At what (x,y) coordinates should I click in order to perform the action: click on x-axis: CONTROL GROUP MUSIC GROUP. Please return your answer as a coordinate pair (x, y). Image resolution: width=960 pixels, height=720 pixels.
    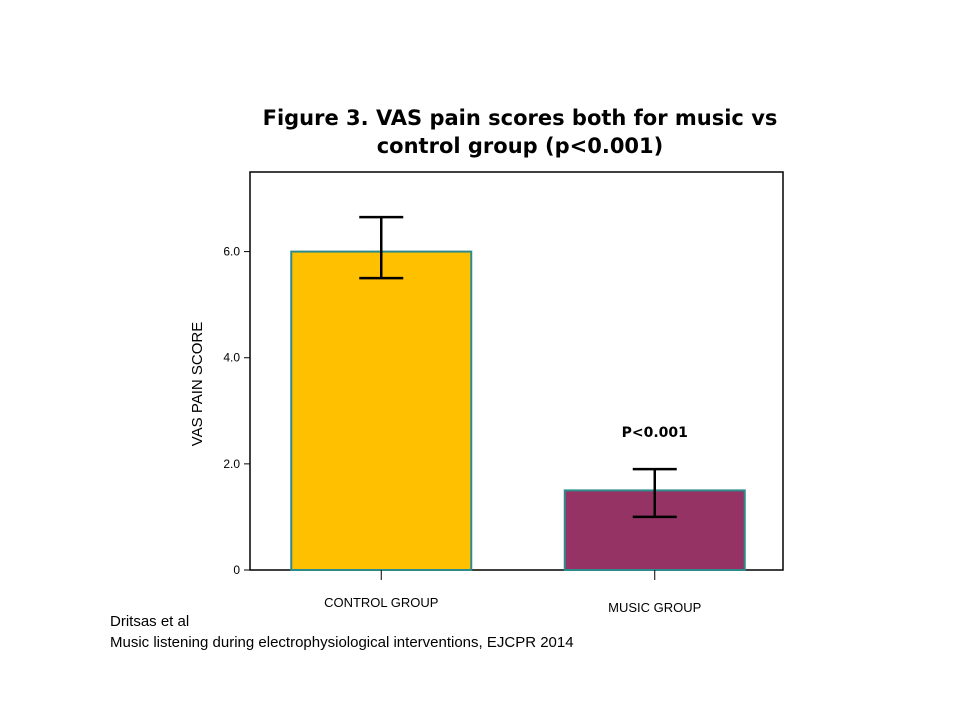
    Looking at the image, I should click on (512, 592).